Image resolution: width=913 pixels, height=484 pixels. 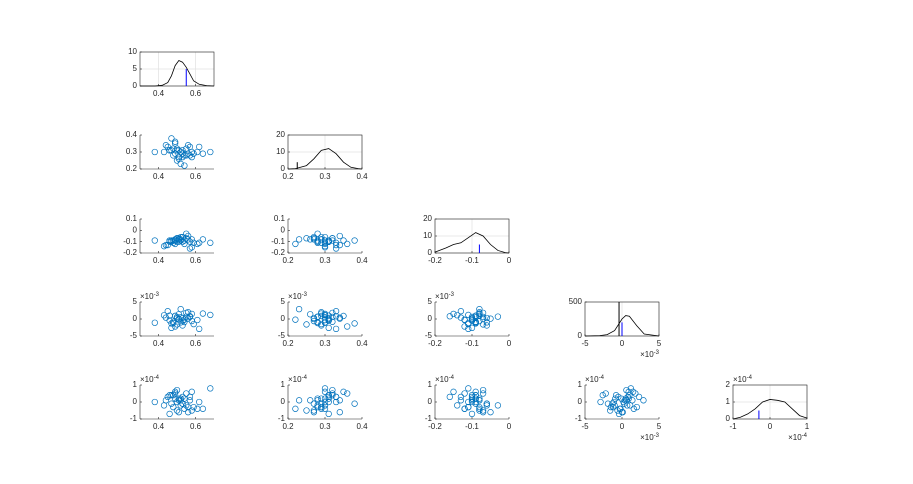 I want to click on y-tick-label: 0, so click(x=430, y=318).